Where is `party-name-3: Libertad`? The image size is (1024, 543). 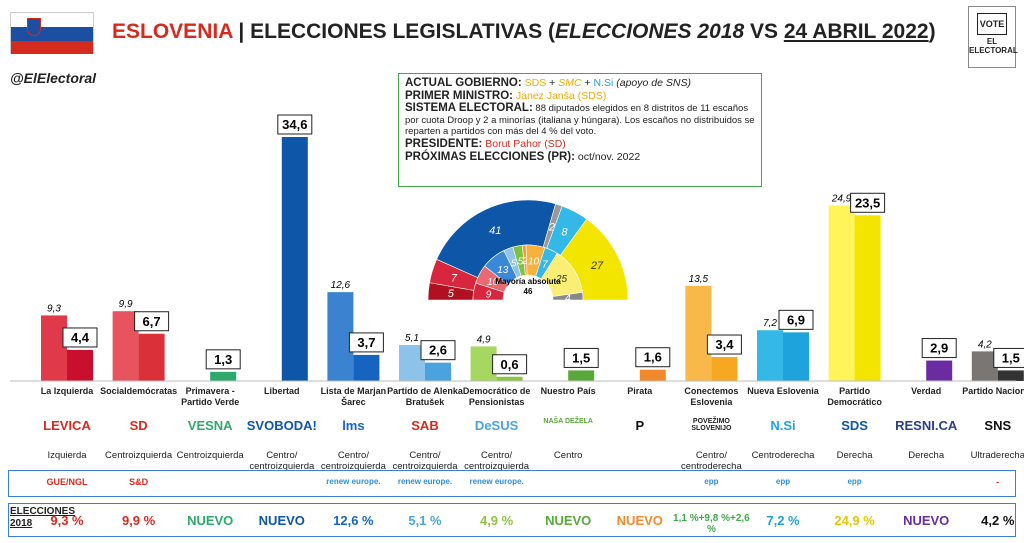 party-name-3: Libertad is located at coordinates (282, 391).